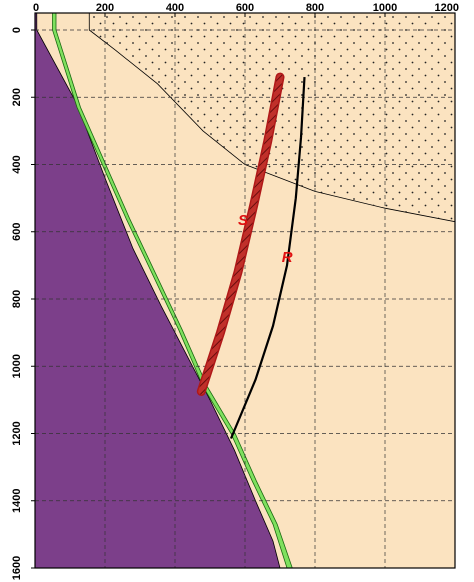 This screenshot has width=474, height=582. I want to click on y-tick-label: 800, so click(17, 299).